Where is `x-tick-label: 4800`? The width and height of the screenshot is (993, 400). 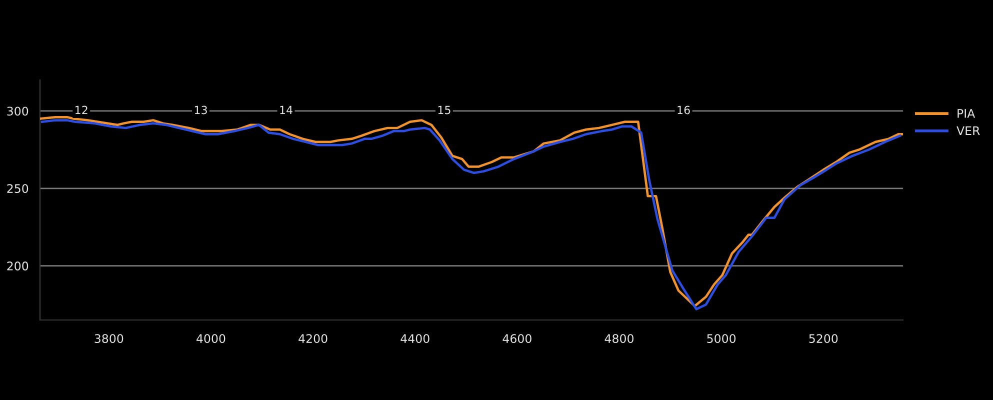
x-tick-label: 4800 is located at coordinates (619, 339).